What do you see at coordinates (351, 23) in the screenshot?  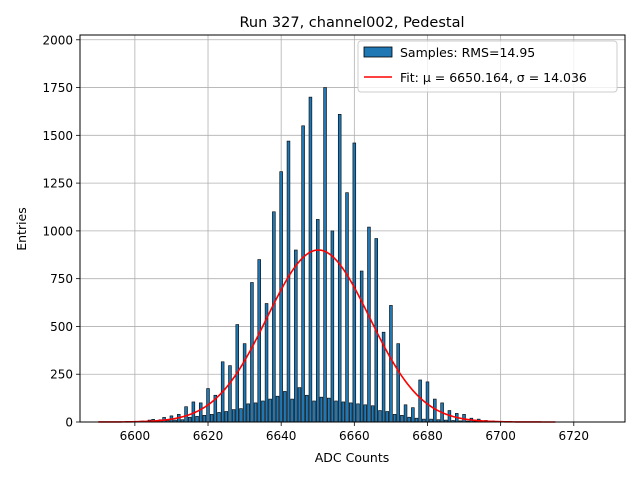 I see `chart-title: Run 327, channel002, Pedestal` at bounding box center [351, 23].